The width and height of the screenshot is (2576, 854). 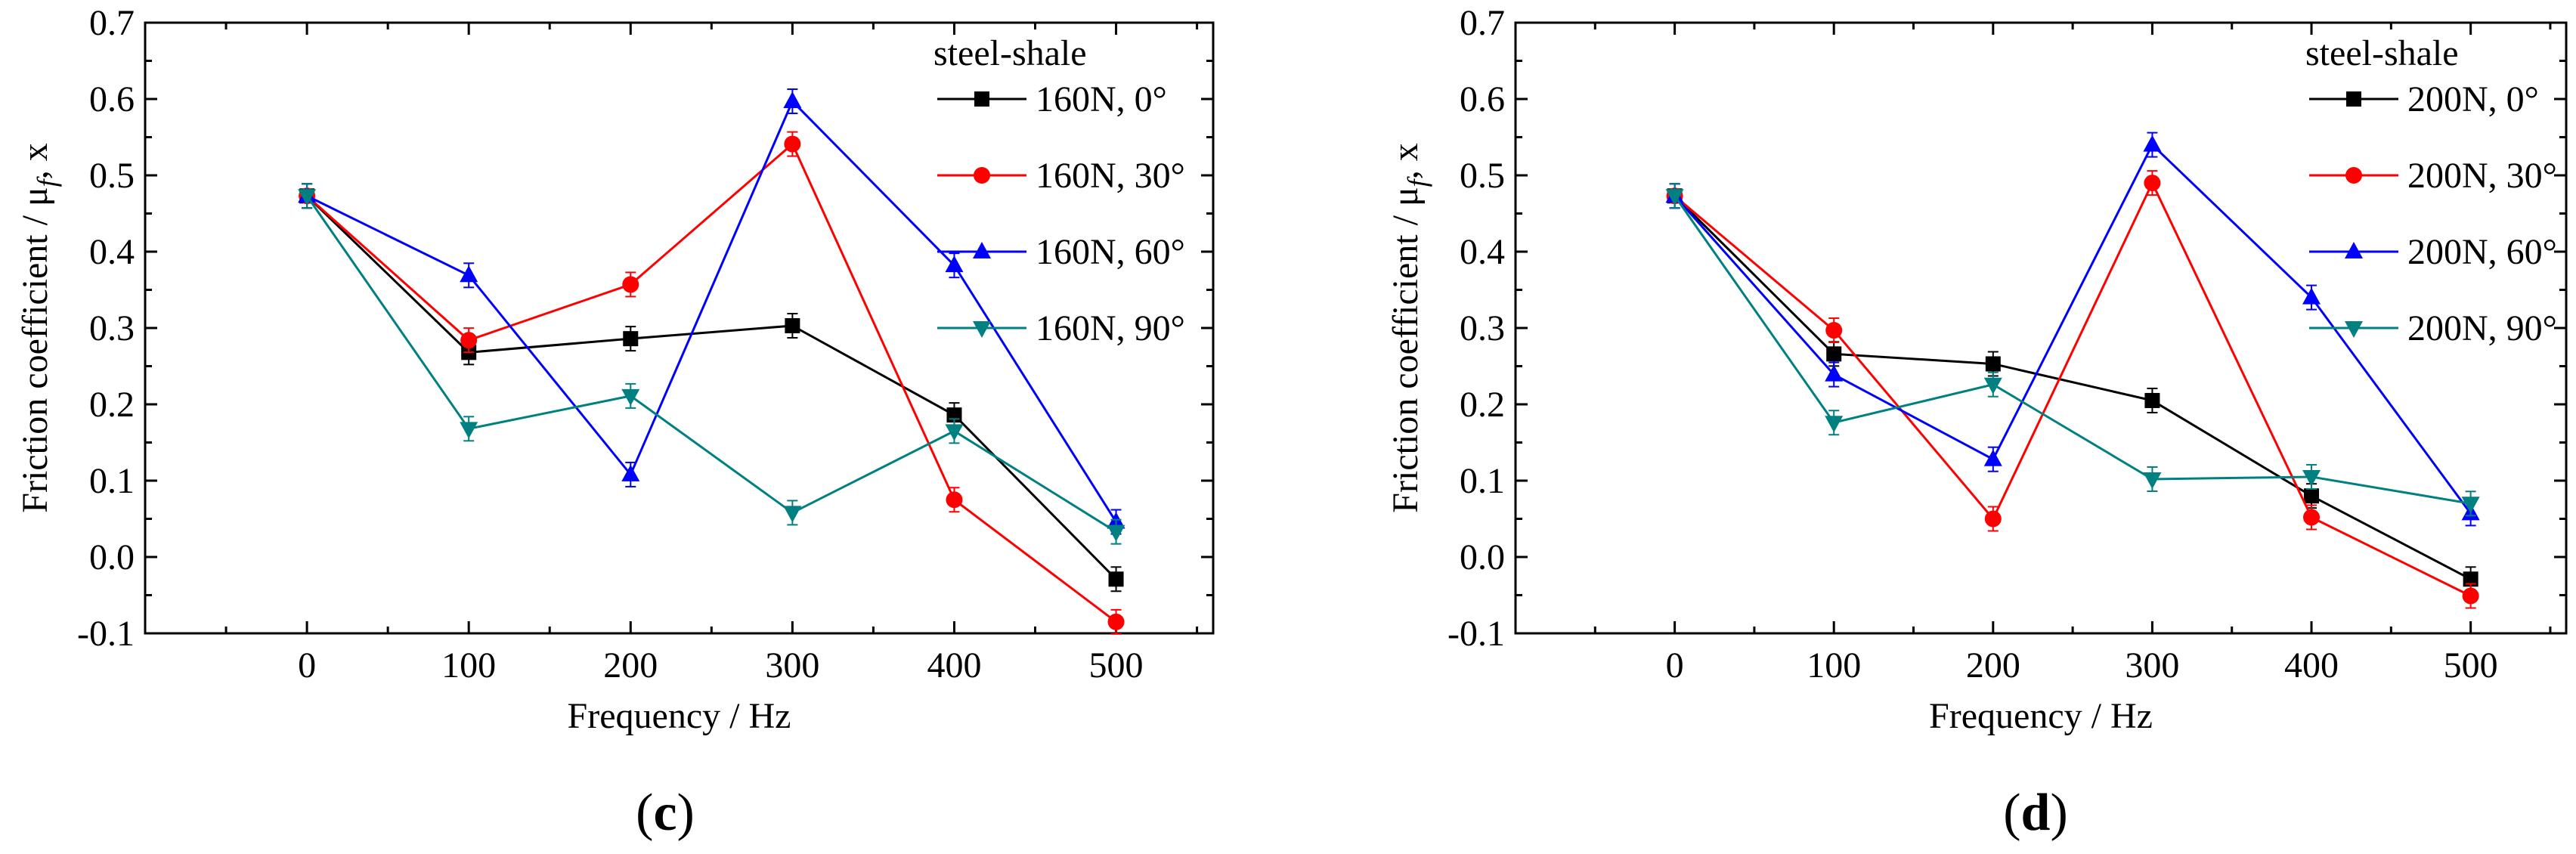 I want to click on legend-label: 200N, 0°, so click(x=2473, y=99).